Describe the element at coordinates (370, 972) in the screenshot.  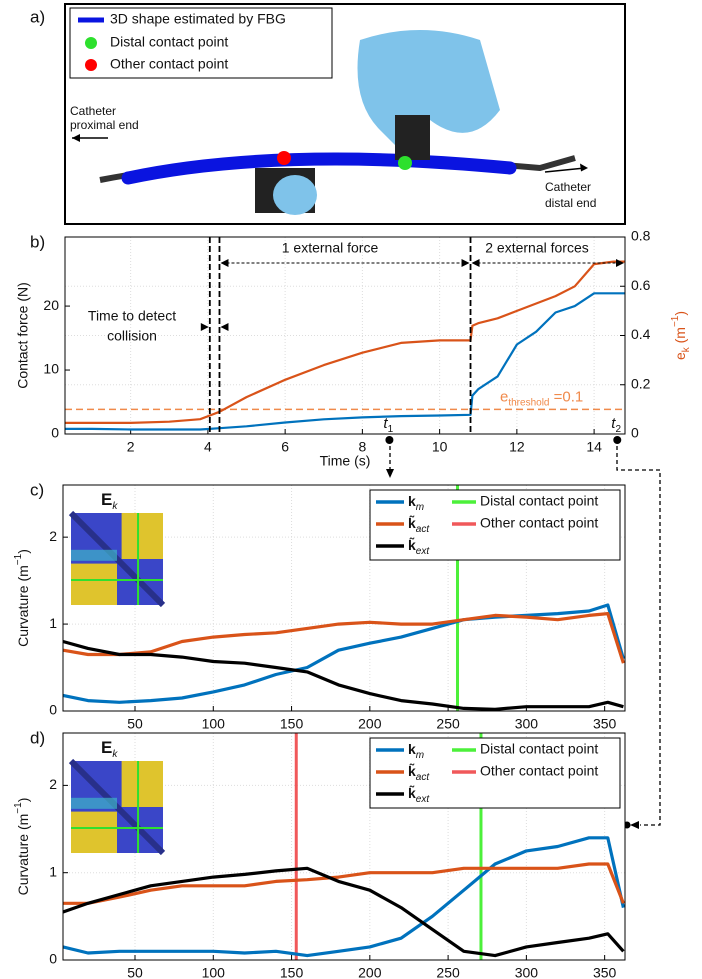
I see `x-tick-label: 200` at that location.